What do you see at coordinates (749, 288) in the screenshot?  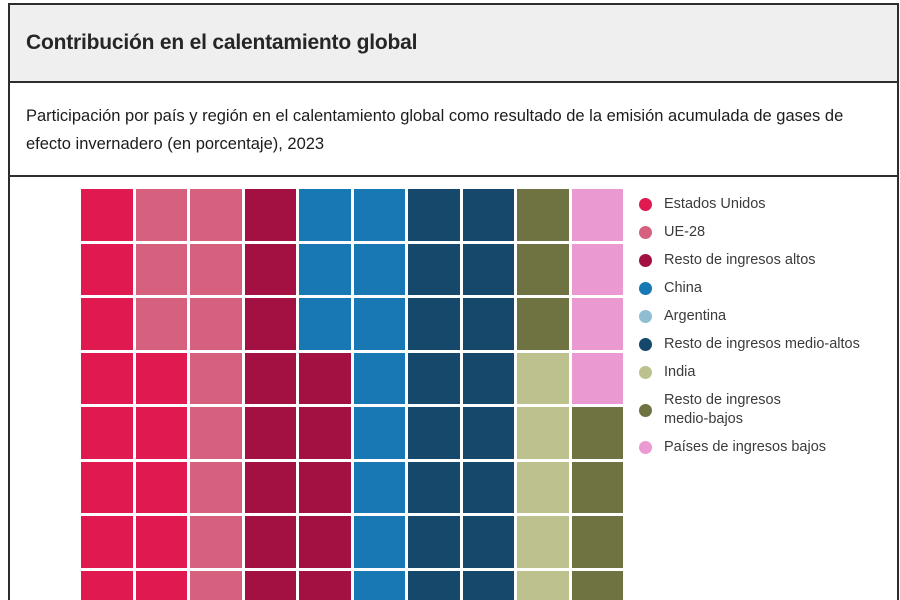 I see `legend-item-chn: China` at bounding box center [749, 288].